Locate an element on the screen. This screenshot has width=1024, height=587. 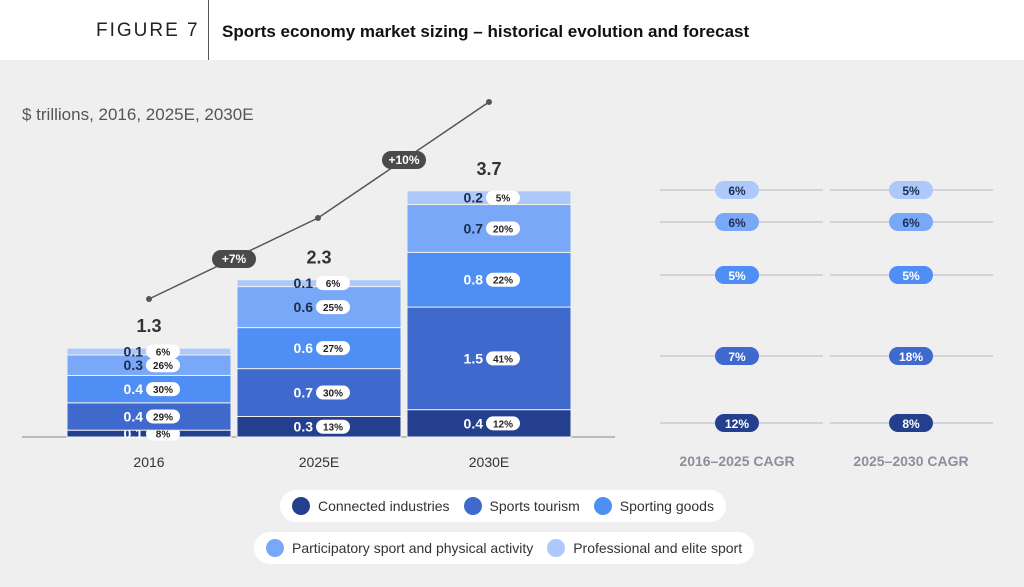
cagr-pill-2016-2025-cagr-sporting-goods is located at coordinates (737, 275).